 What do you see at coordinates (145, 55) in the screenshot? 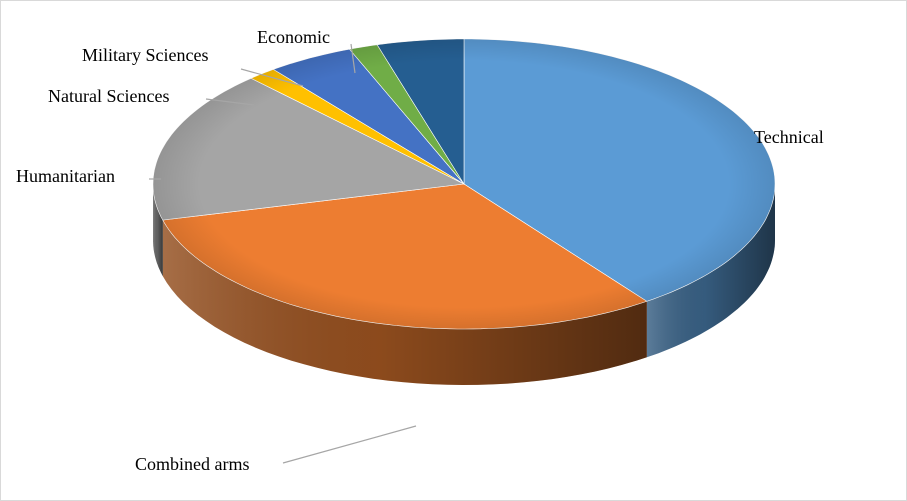
I see `military-sciences-label: Military Sciences` at bounding box center [145, 55].